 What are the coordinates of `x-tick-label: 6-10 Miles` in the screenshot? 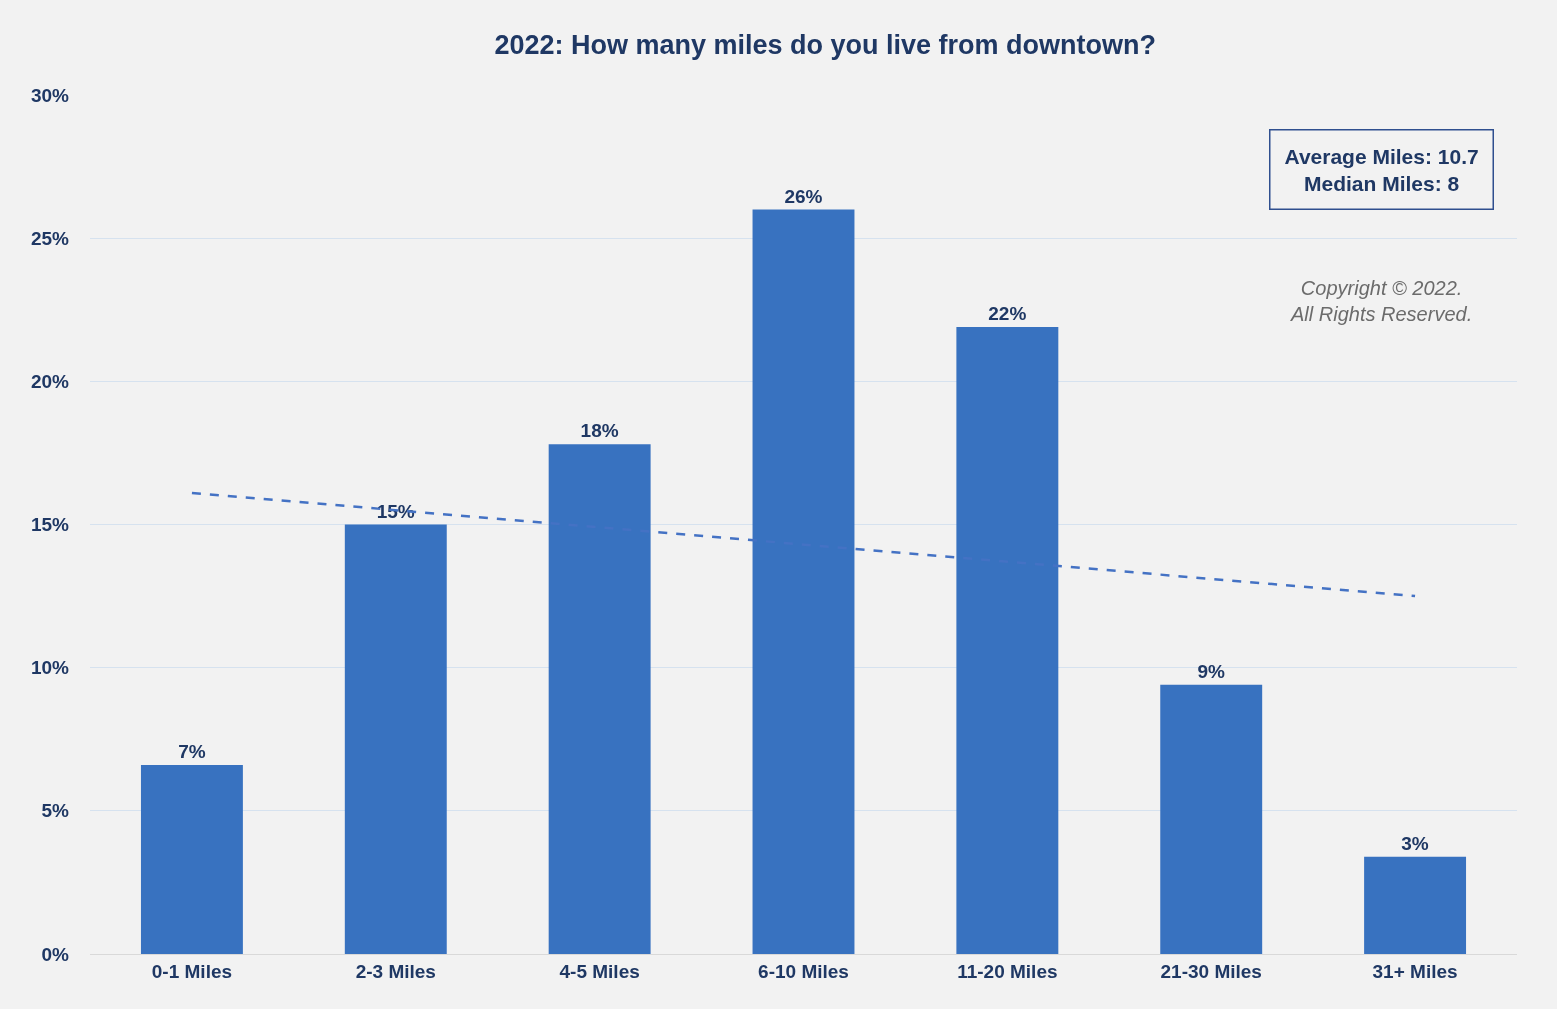 It's located at (803, 971).